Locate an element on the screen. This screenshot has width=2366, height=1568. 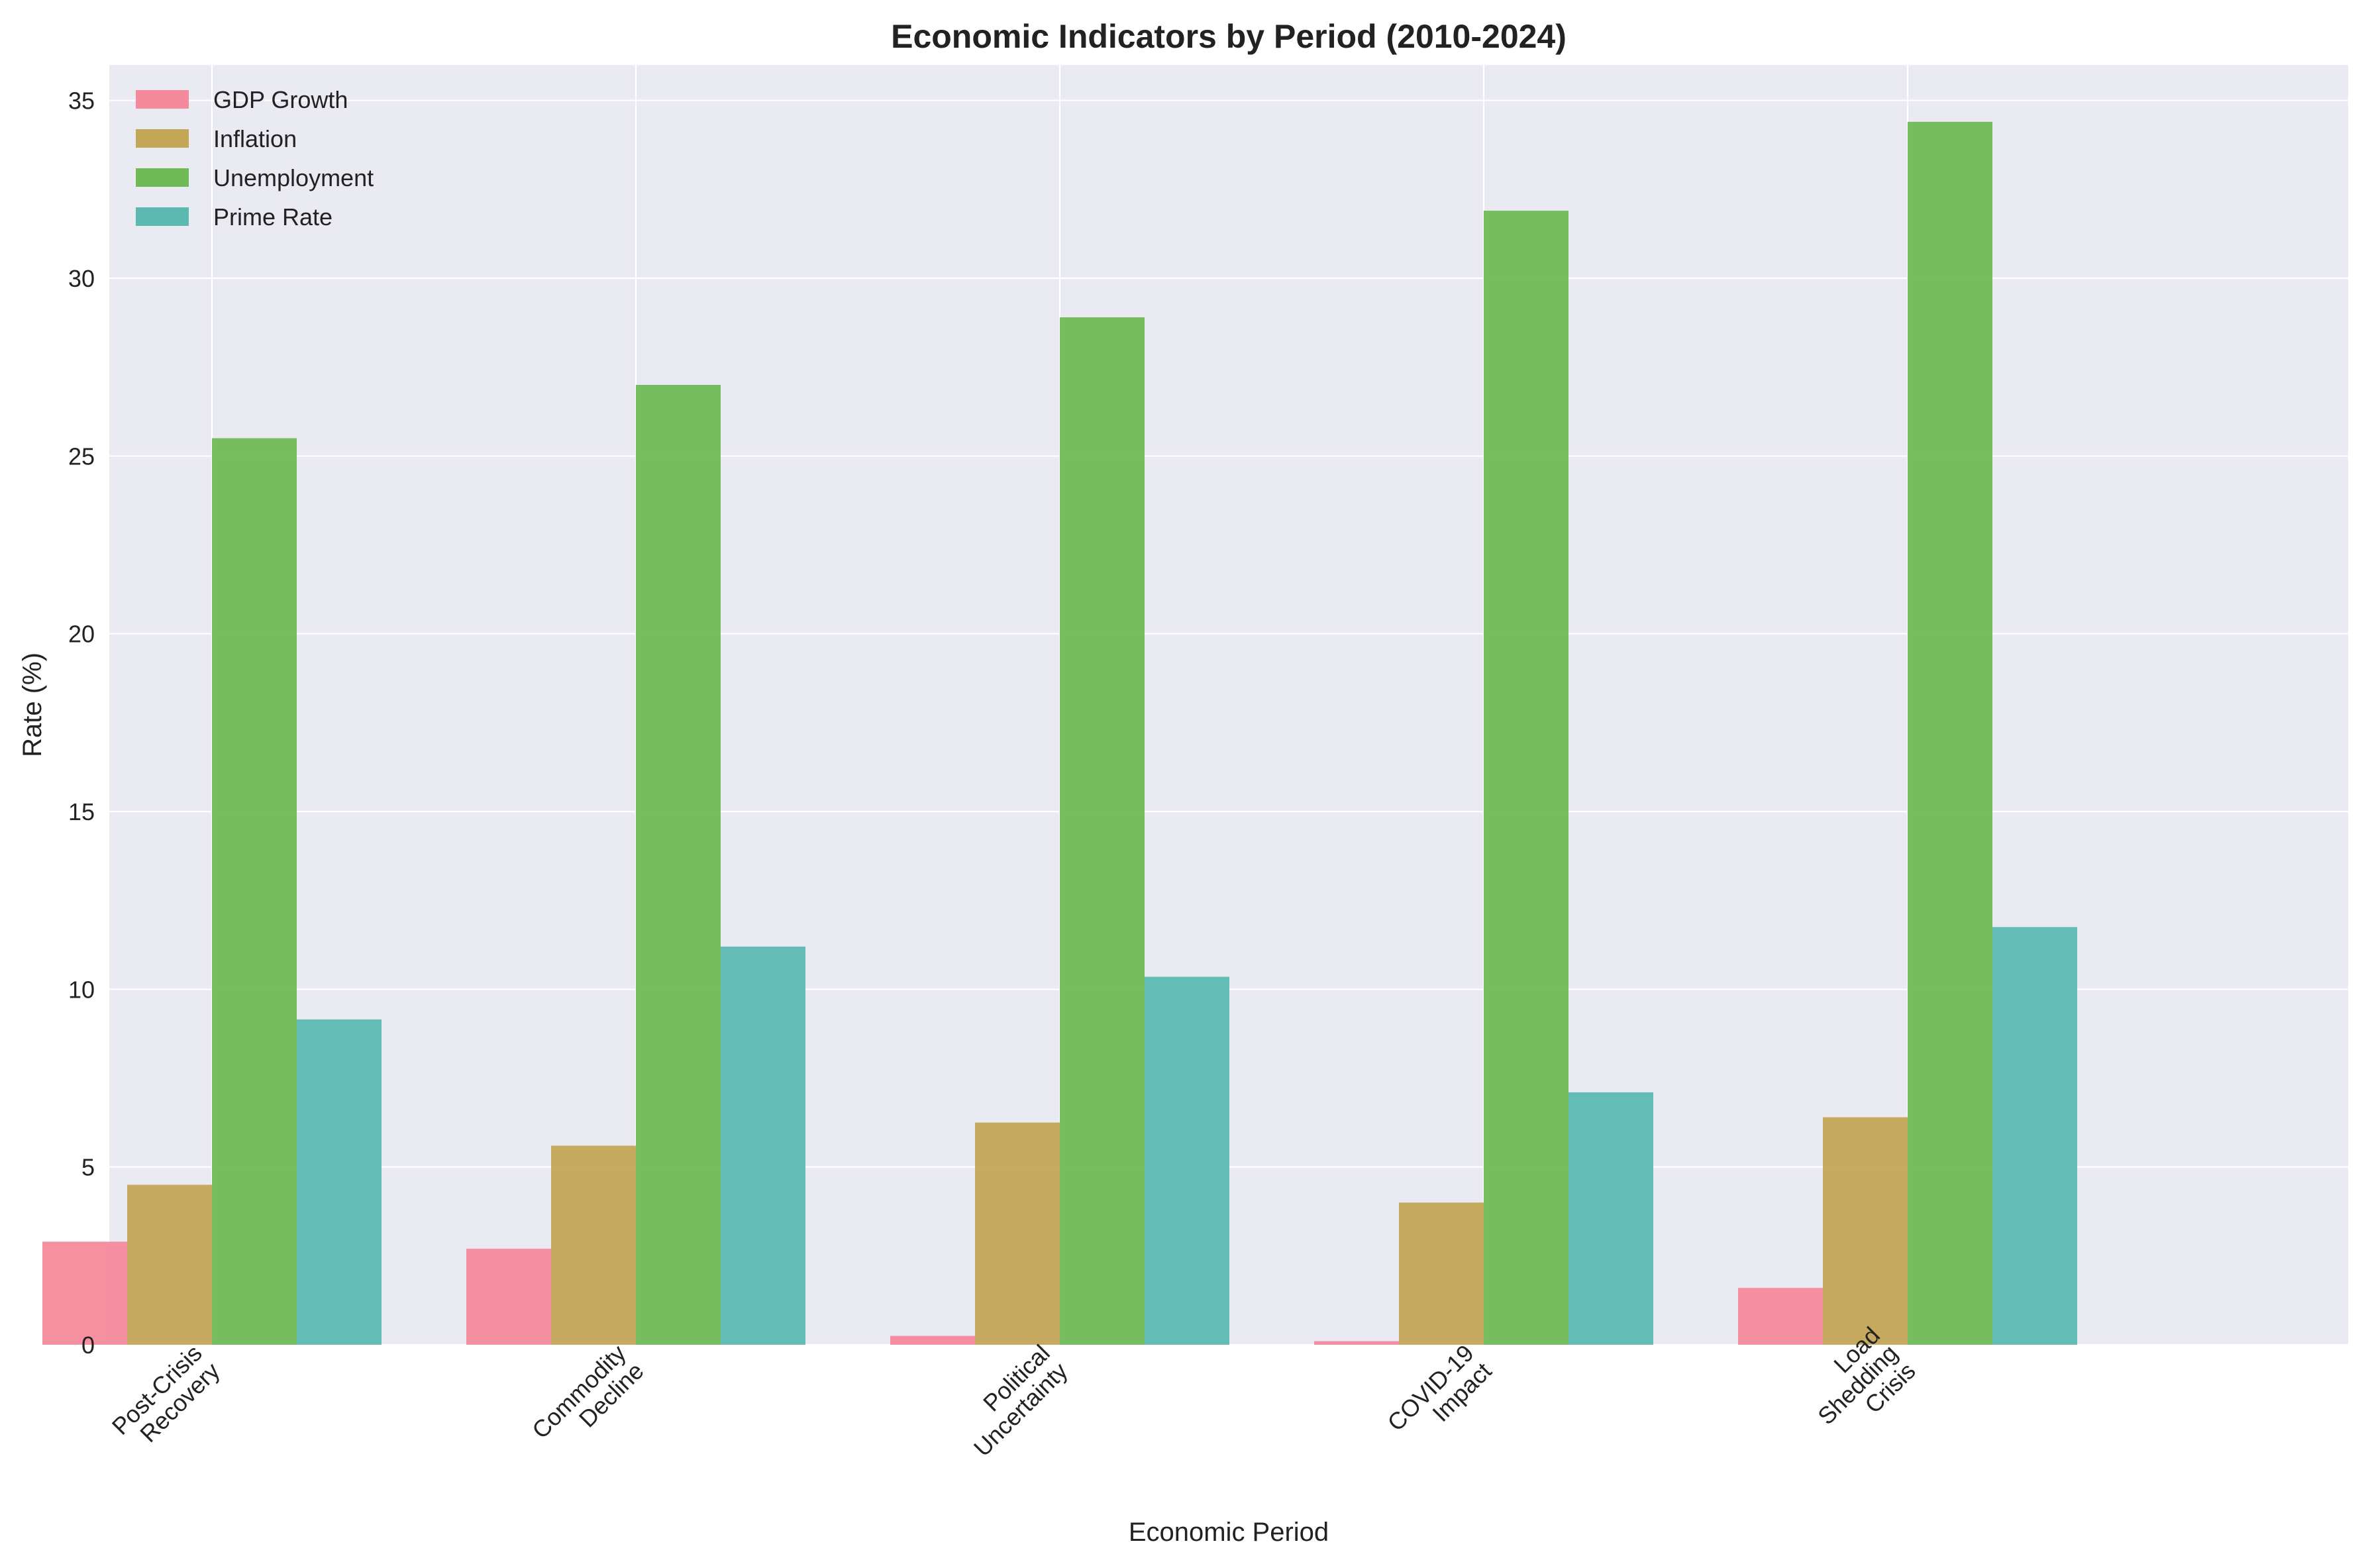
y-tick-label: 35 is located at coordinates (81, 101).